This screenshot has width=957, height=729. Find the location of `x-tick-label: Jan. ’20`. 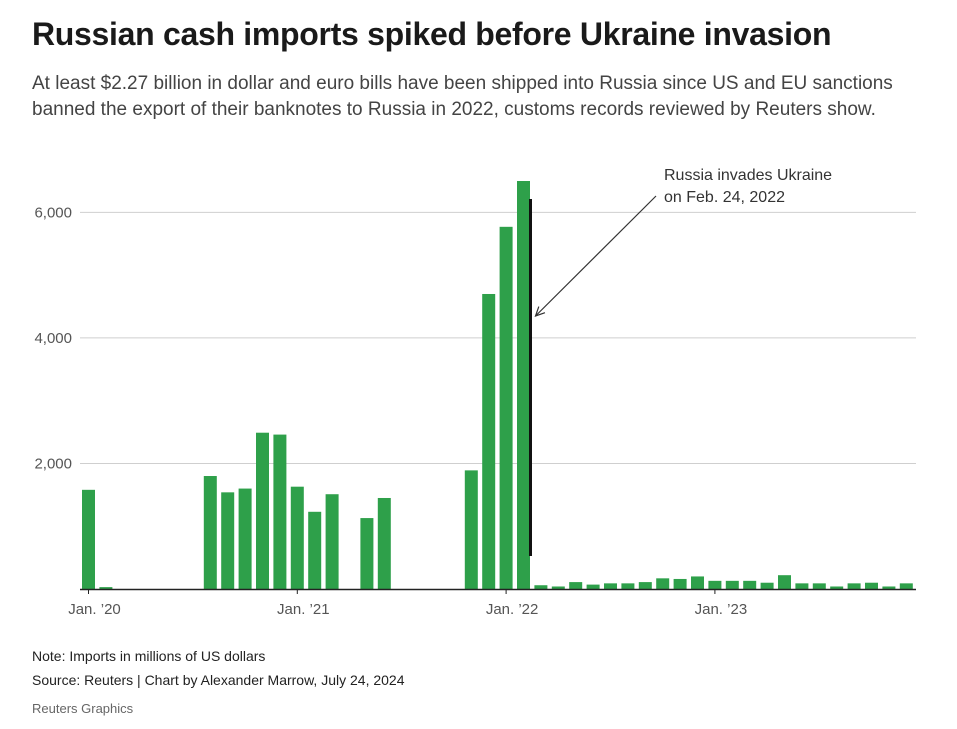

x-tick-label: Jan. ’20 is located at coordinates (94, 609).